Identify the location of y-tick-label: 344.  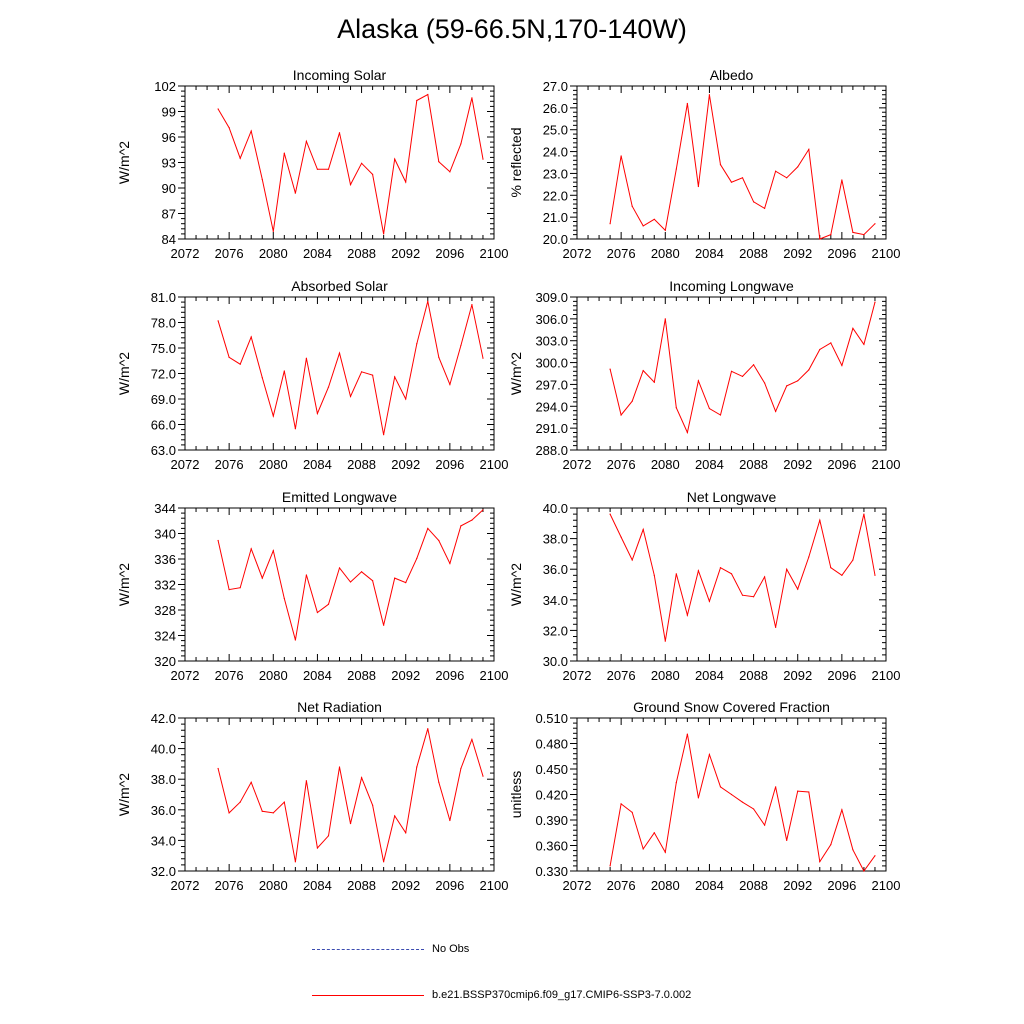
(165, 508).